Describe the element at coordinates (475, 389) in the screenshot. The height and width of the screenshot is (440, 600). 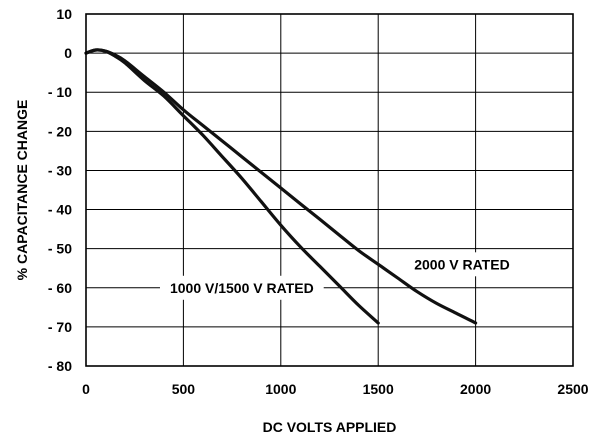
I see `x-tick-label: 2000` at that location.